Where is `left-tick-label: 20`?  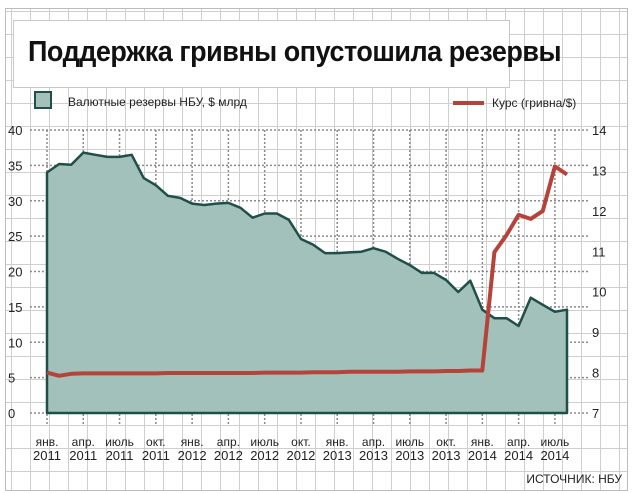 left-tick-label: 20 is located at coordinates (15, 272).